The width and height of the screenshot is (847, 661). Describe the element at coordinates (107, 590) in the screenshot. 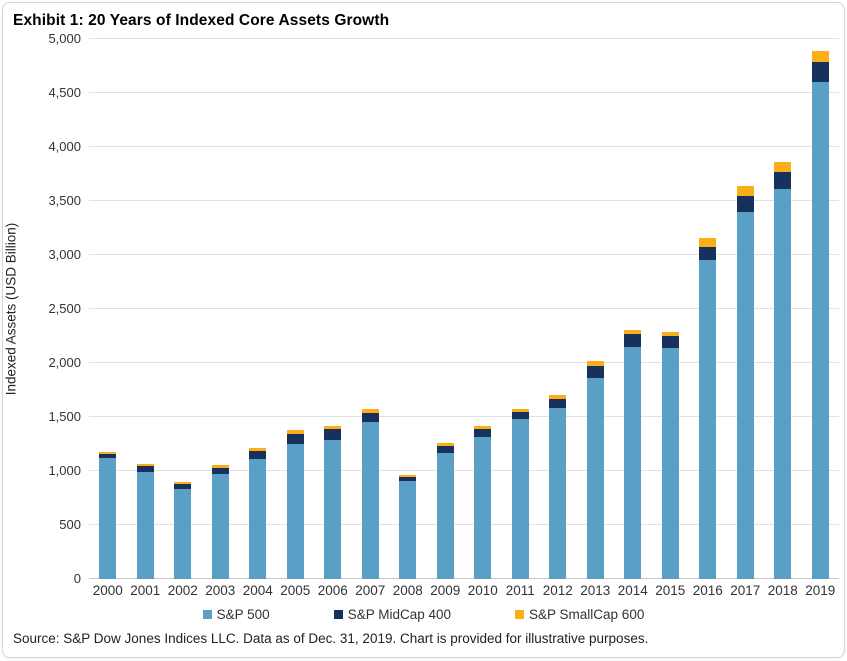

I see `x-tick-label: 2000` at that location.